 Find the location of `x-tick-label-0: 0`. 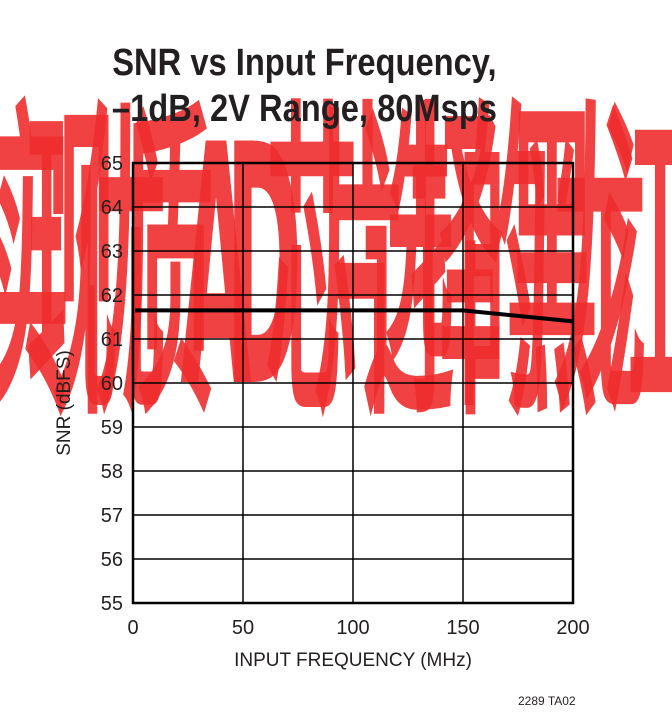

x-tick-label-0: 0 is located at coordinates (132, 628).